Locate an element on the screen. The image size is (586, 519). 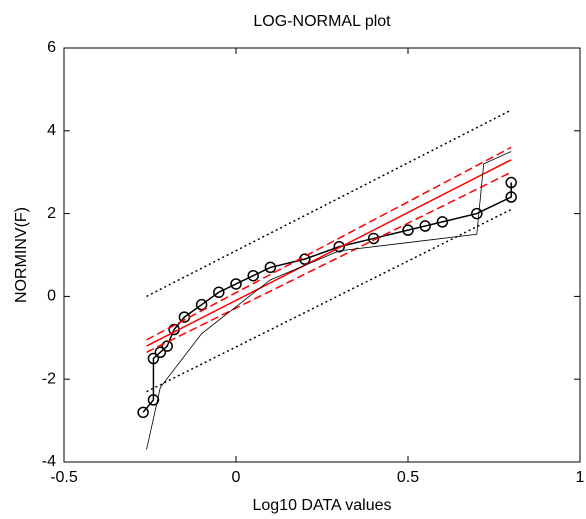
y-tick-label: -2 is located at coordinates (49, 378).